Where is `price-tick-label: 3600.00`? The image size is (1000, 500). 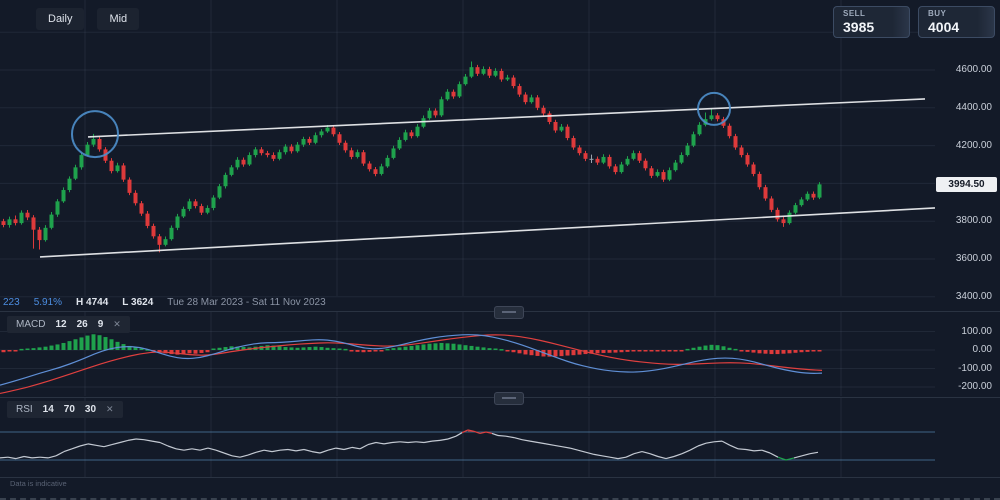
price-tick-label: 3600.00 is located at coordinates (973, 258).